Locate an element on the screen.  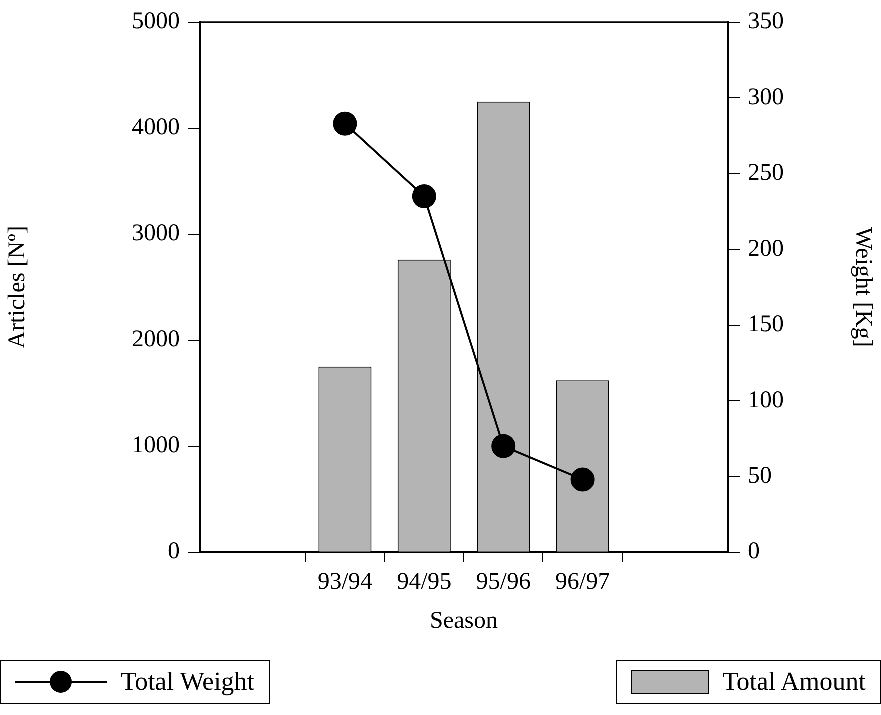
y2-tick-label: 250 is located at coordinates (766, 173).